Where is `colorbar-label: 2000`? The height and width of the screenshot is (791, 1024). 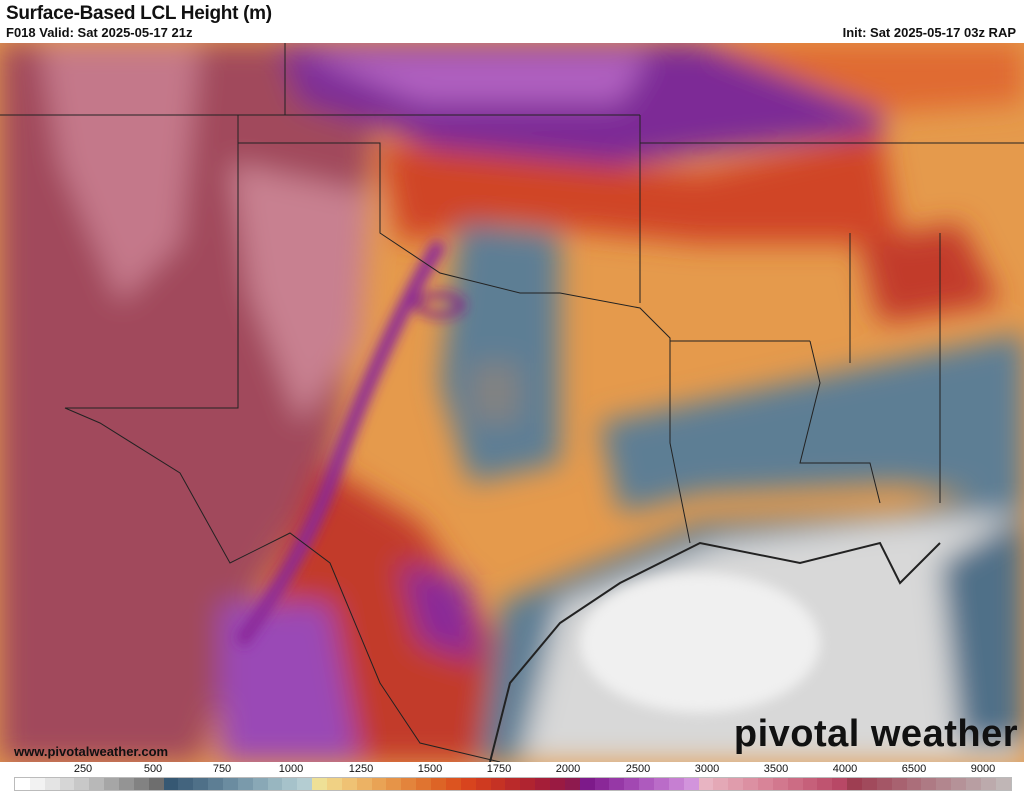
colorbar-label: 2000 is located at coordinates (568, 769).